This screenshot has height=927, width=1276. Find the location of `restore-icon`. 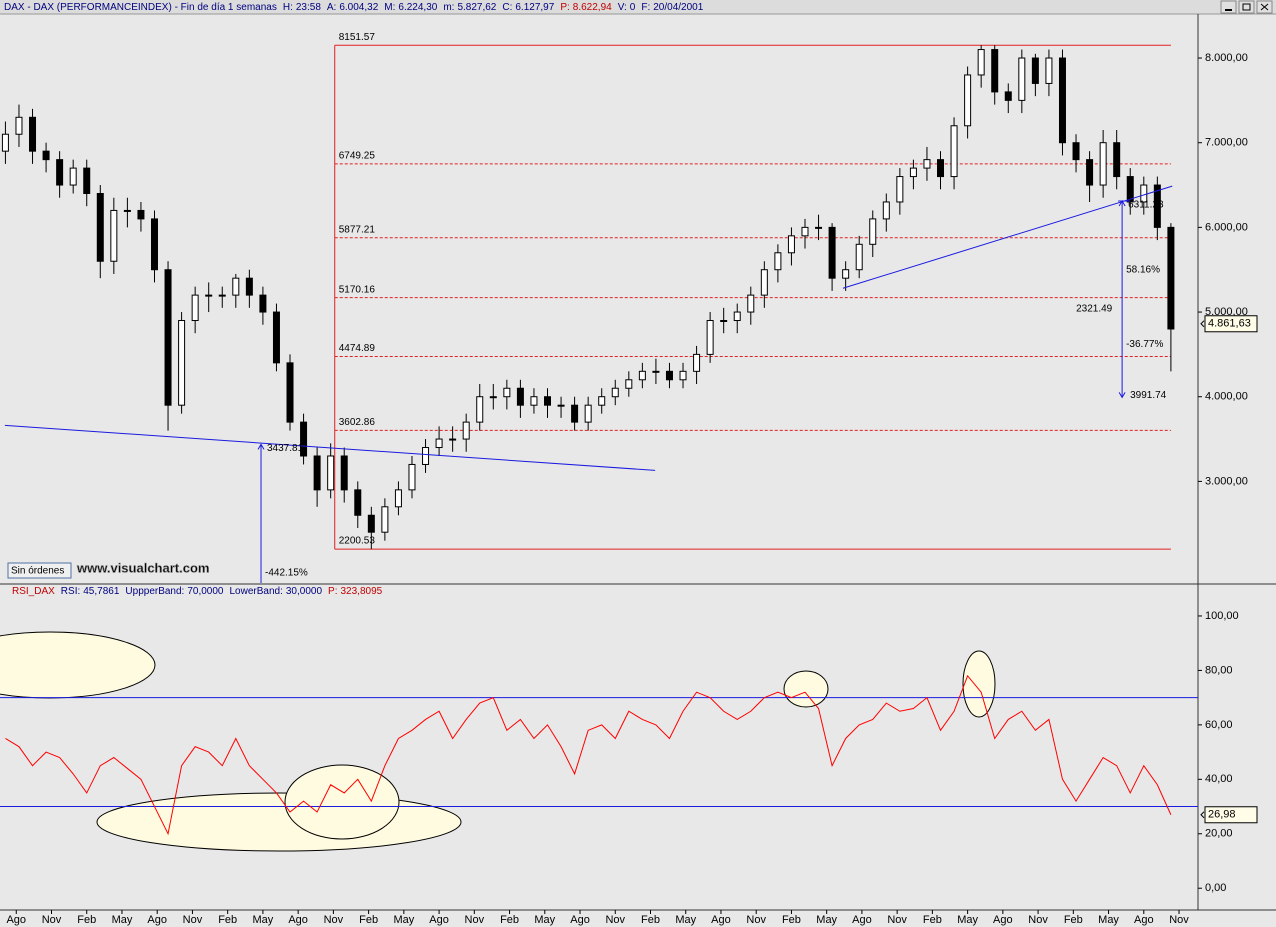

restore-icon is located at coordinates (1246, 7).